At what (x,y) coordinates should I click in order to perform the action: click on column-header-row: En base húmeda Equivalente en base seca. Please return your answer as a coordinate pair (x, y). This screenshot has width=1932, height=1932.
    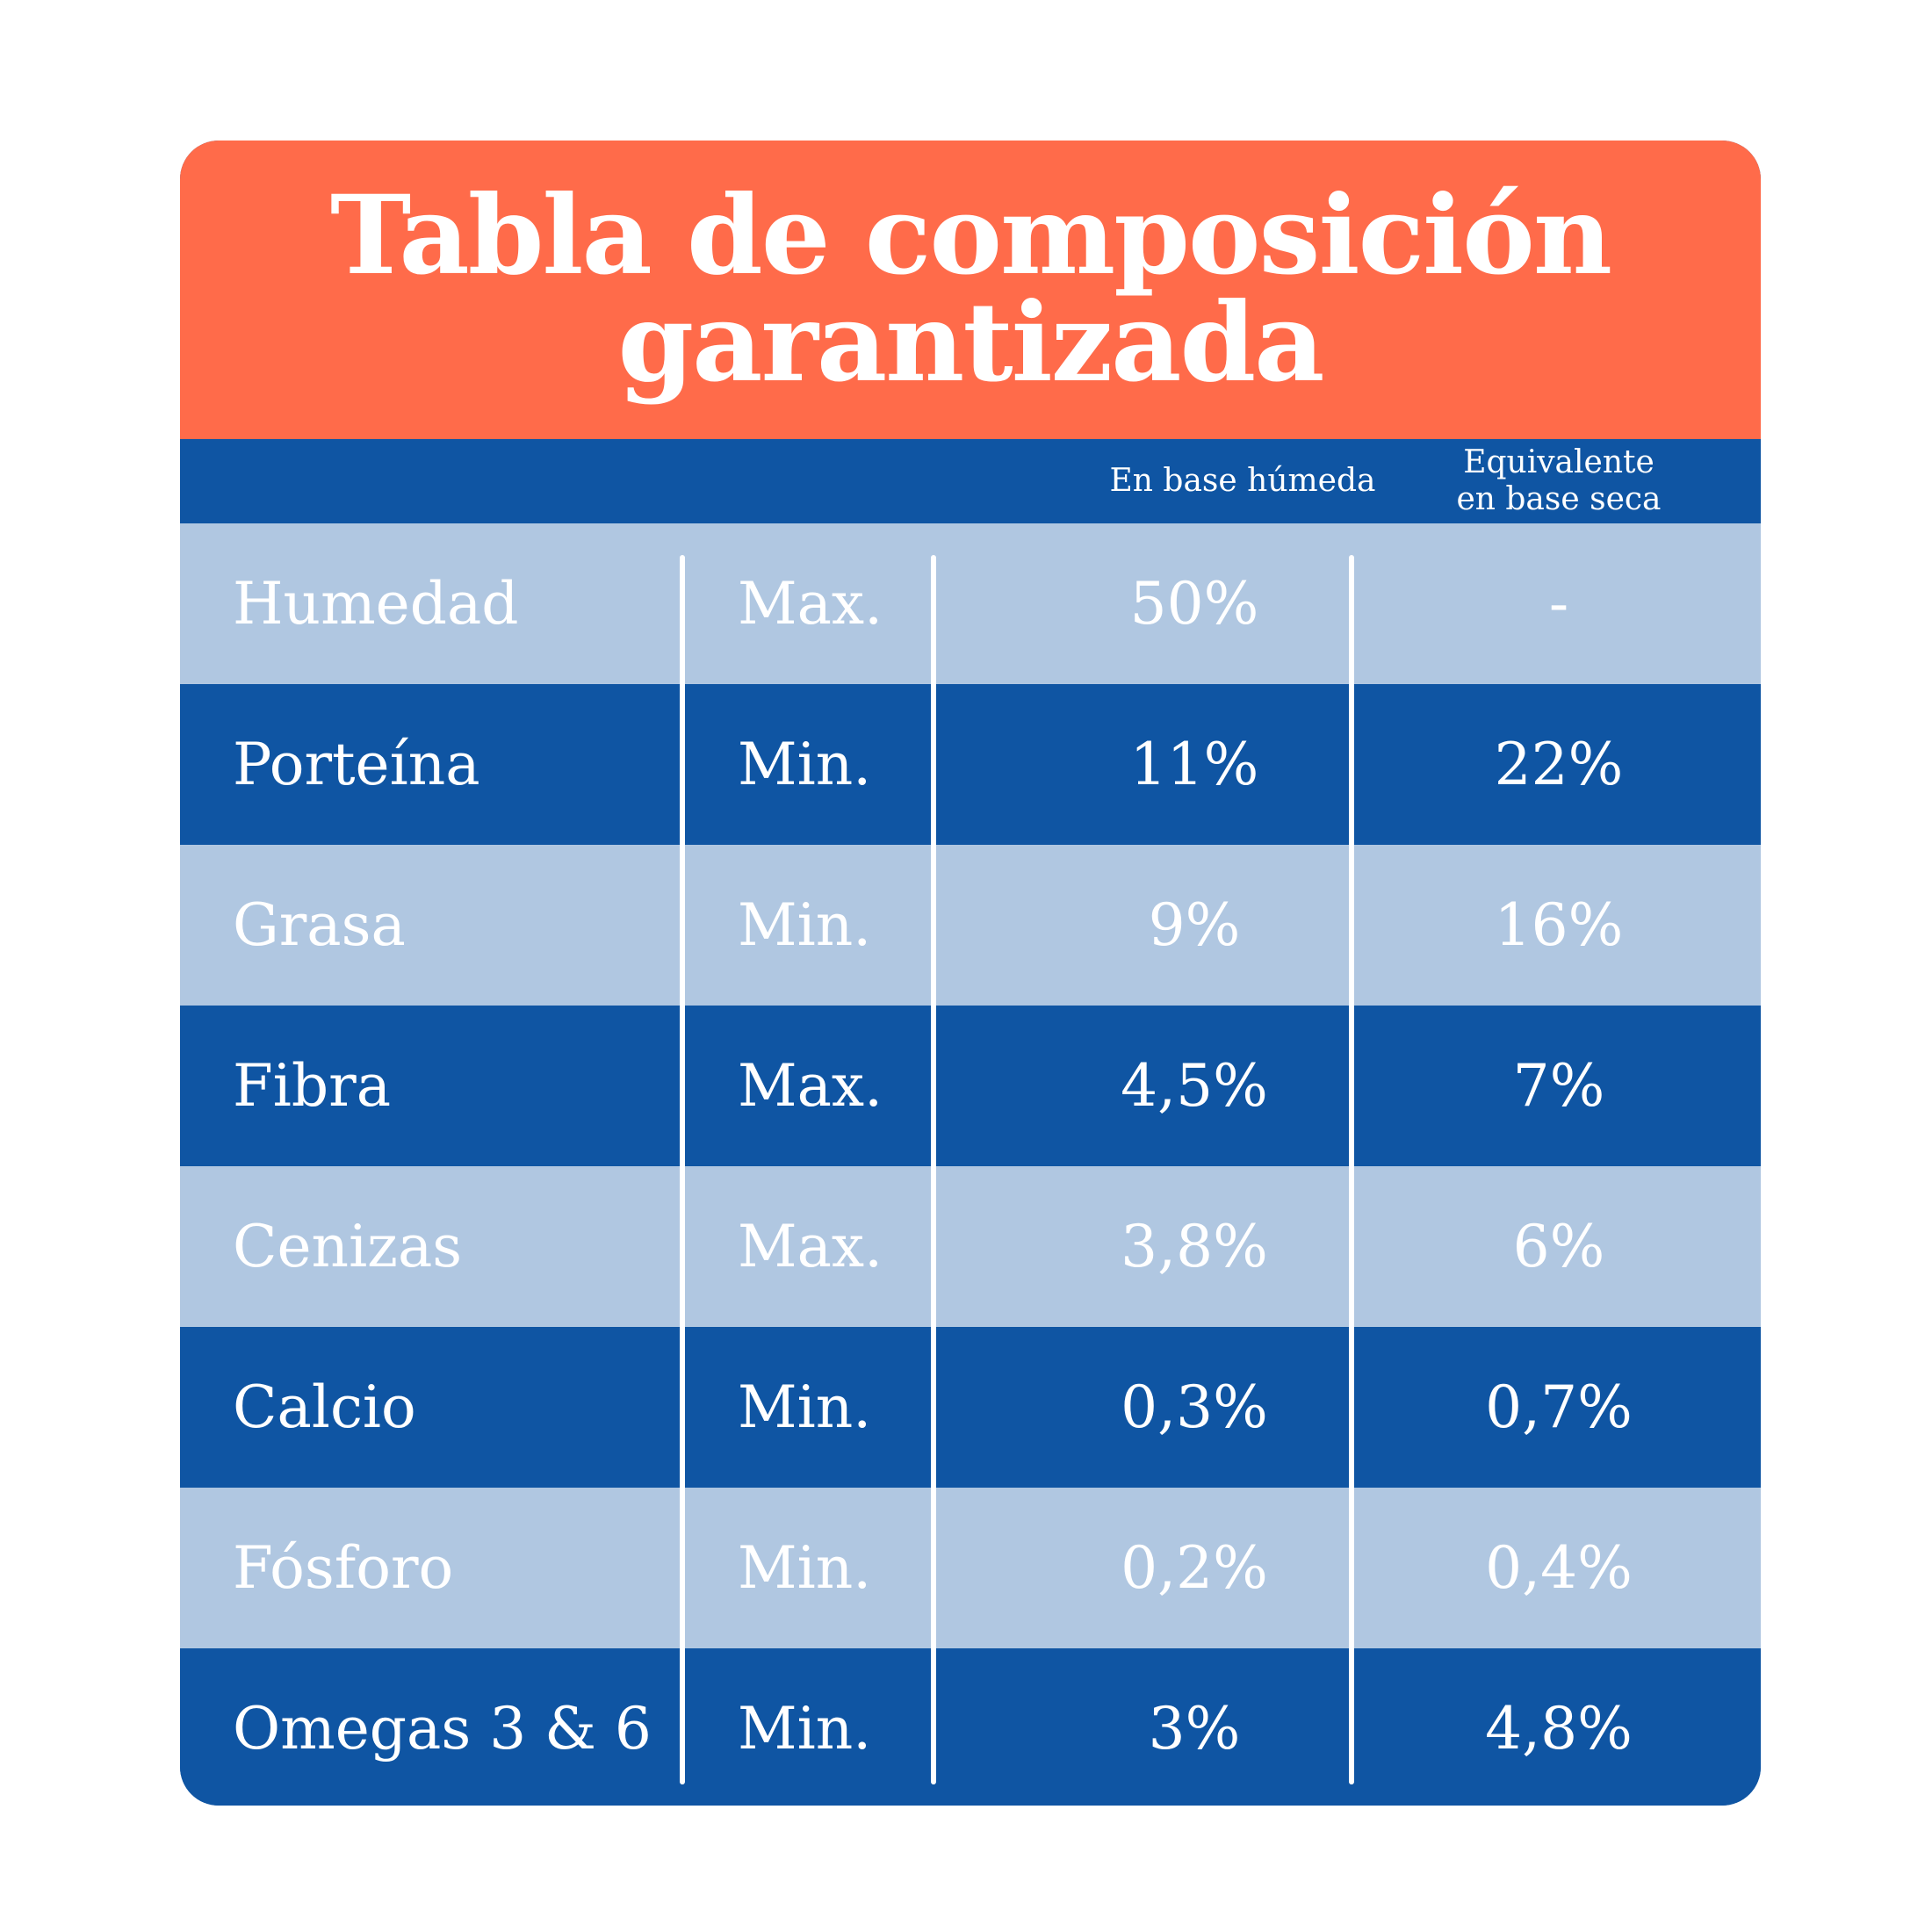
    Looking at the image, I should click on (971, 481).